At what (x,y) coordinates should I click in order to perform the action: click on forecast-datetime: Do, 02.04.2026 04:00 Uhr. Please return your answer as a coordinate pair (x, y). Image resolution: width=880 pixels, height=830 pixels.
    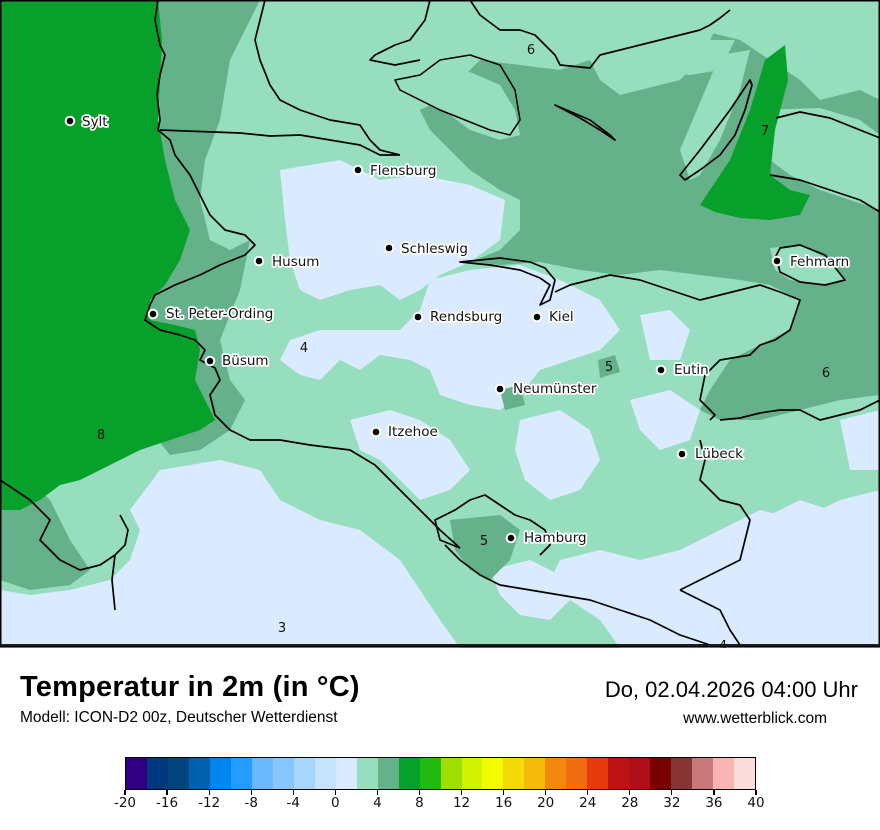
    Looking at the image, I should click on (731, 689).